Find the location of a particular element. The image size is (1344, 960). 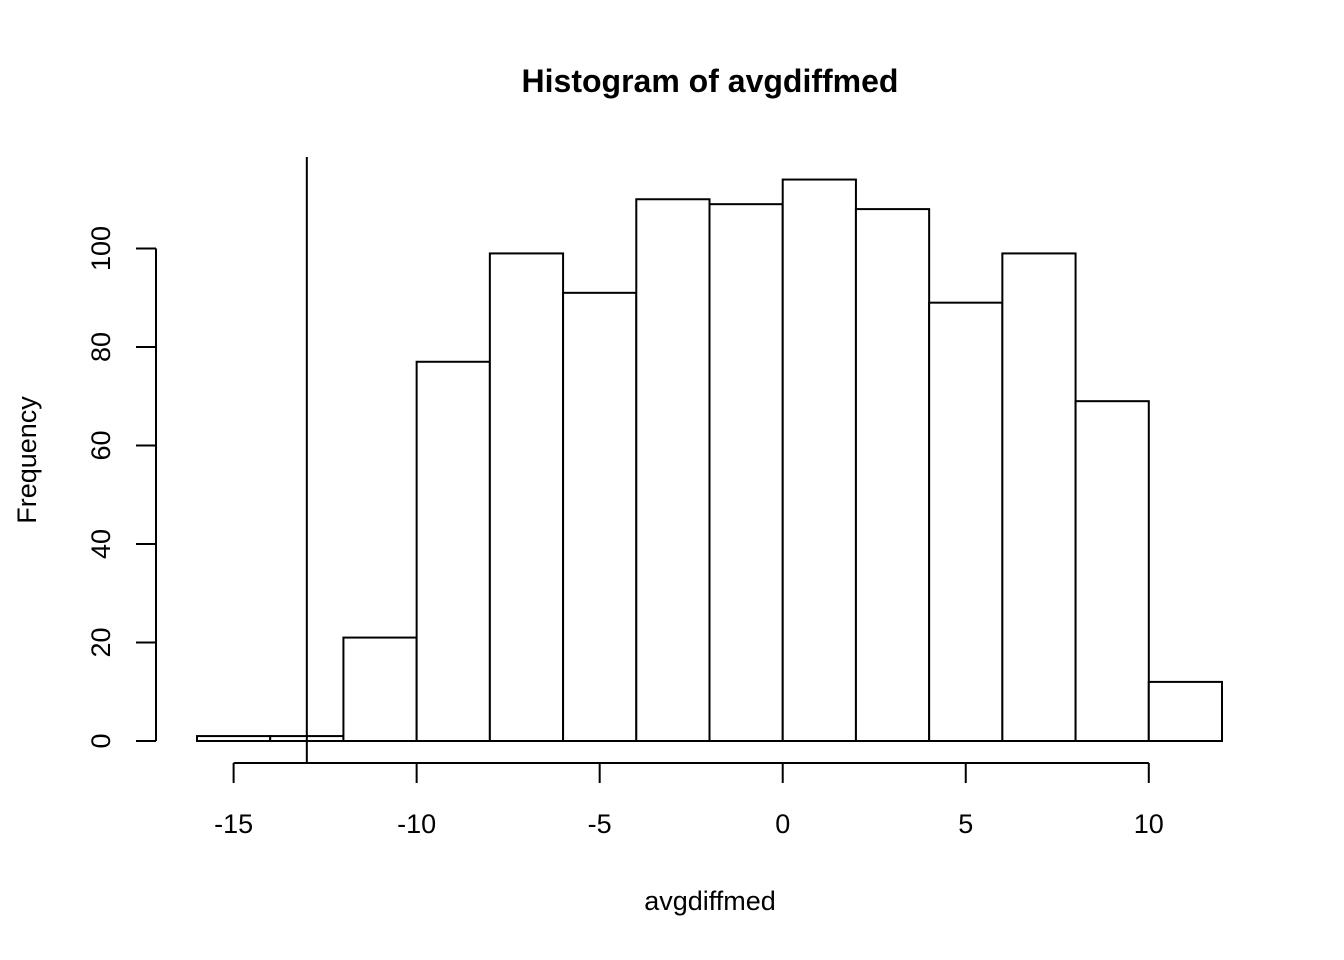

y-tick-label: 20 is located at coordinates (101, 642).